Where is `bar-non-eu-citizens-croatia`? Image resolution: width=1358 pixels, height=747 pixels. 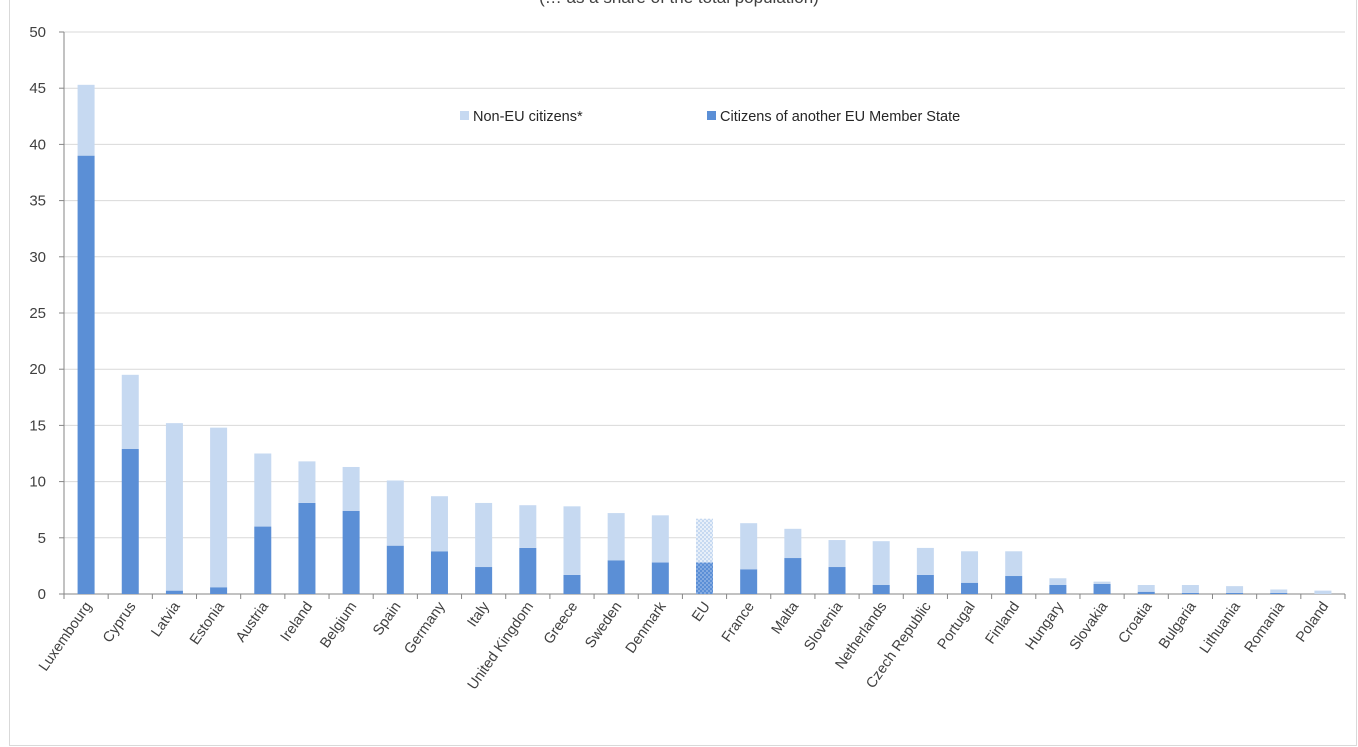
bar-non-eu-citizens-croatia is located at coordinates (1146, 588).